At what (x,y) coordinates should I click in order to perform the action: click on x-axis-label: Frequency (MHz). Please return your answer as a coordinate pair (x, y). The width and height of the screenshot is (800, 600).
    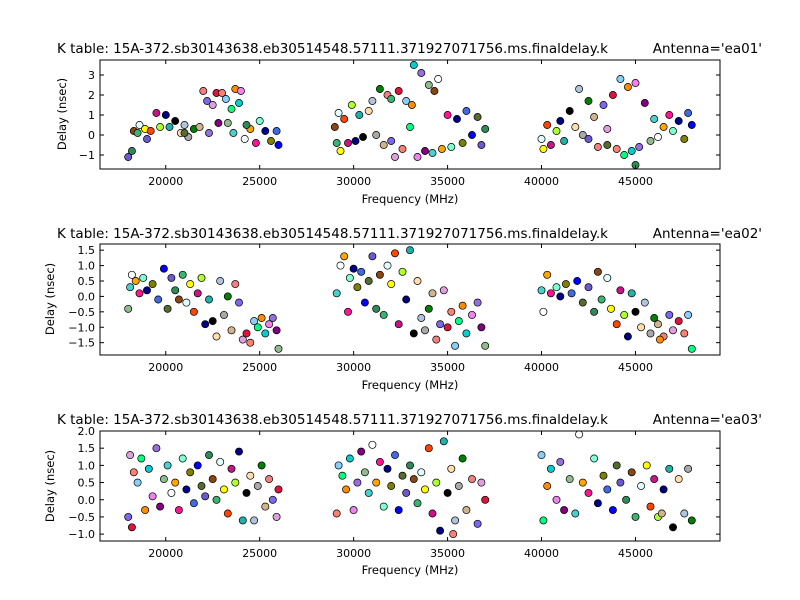
    Looking at the image, I should click on (410, 570).